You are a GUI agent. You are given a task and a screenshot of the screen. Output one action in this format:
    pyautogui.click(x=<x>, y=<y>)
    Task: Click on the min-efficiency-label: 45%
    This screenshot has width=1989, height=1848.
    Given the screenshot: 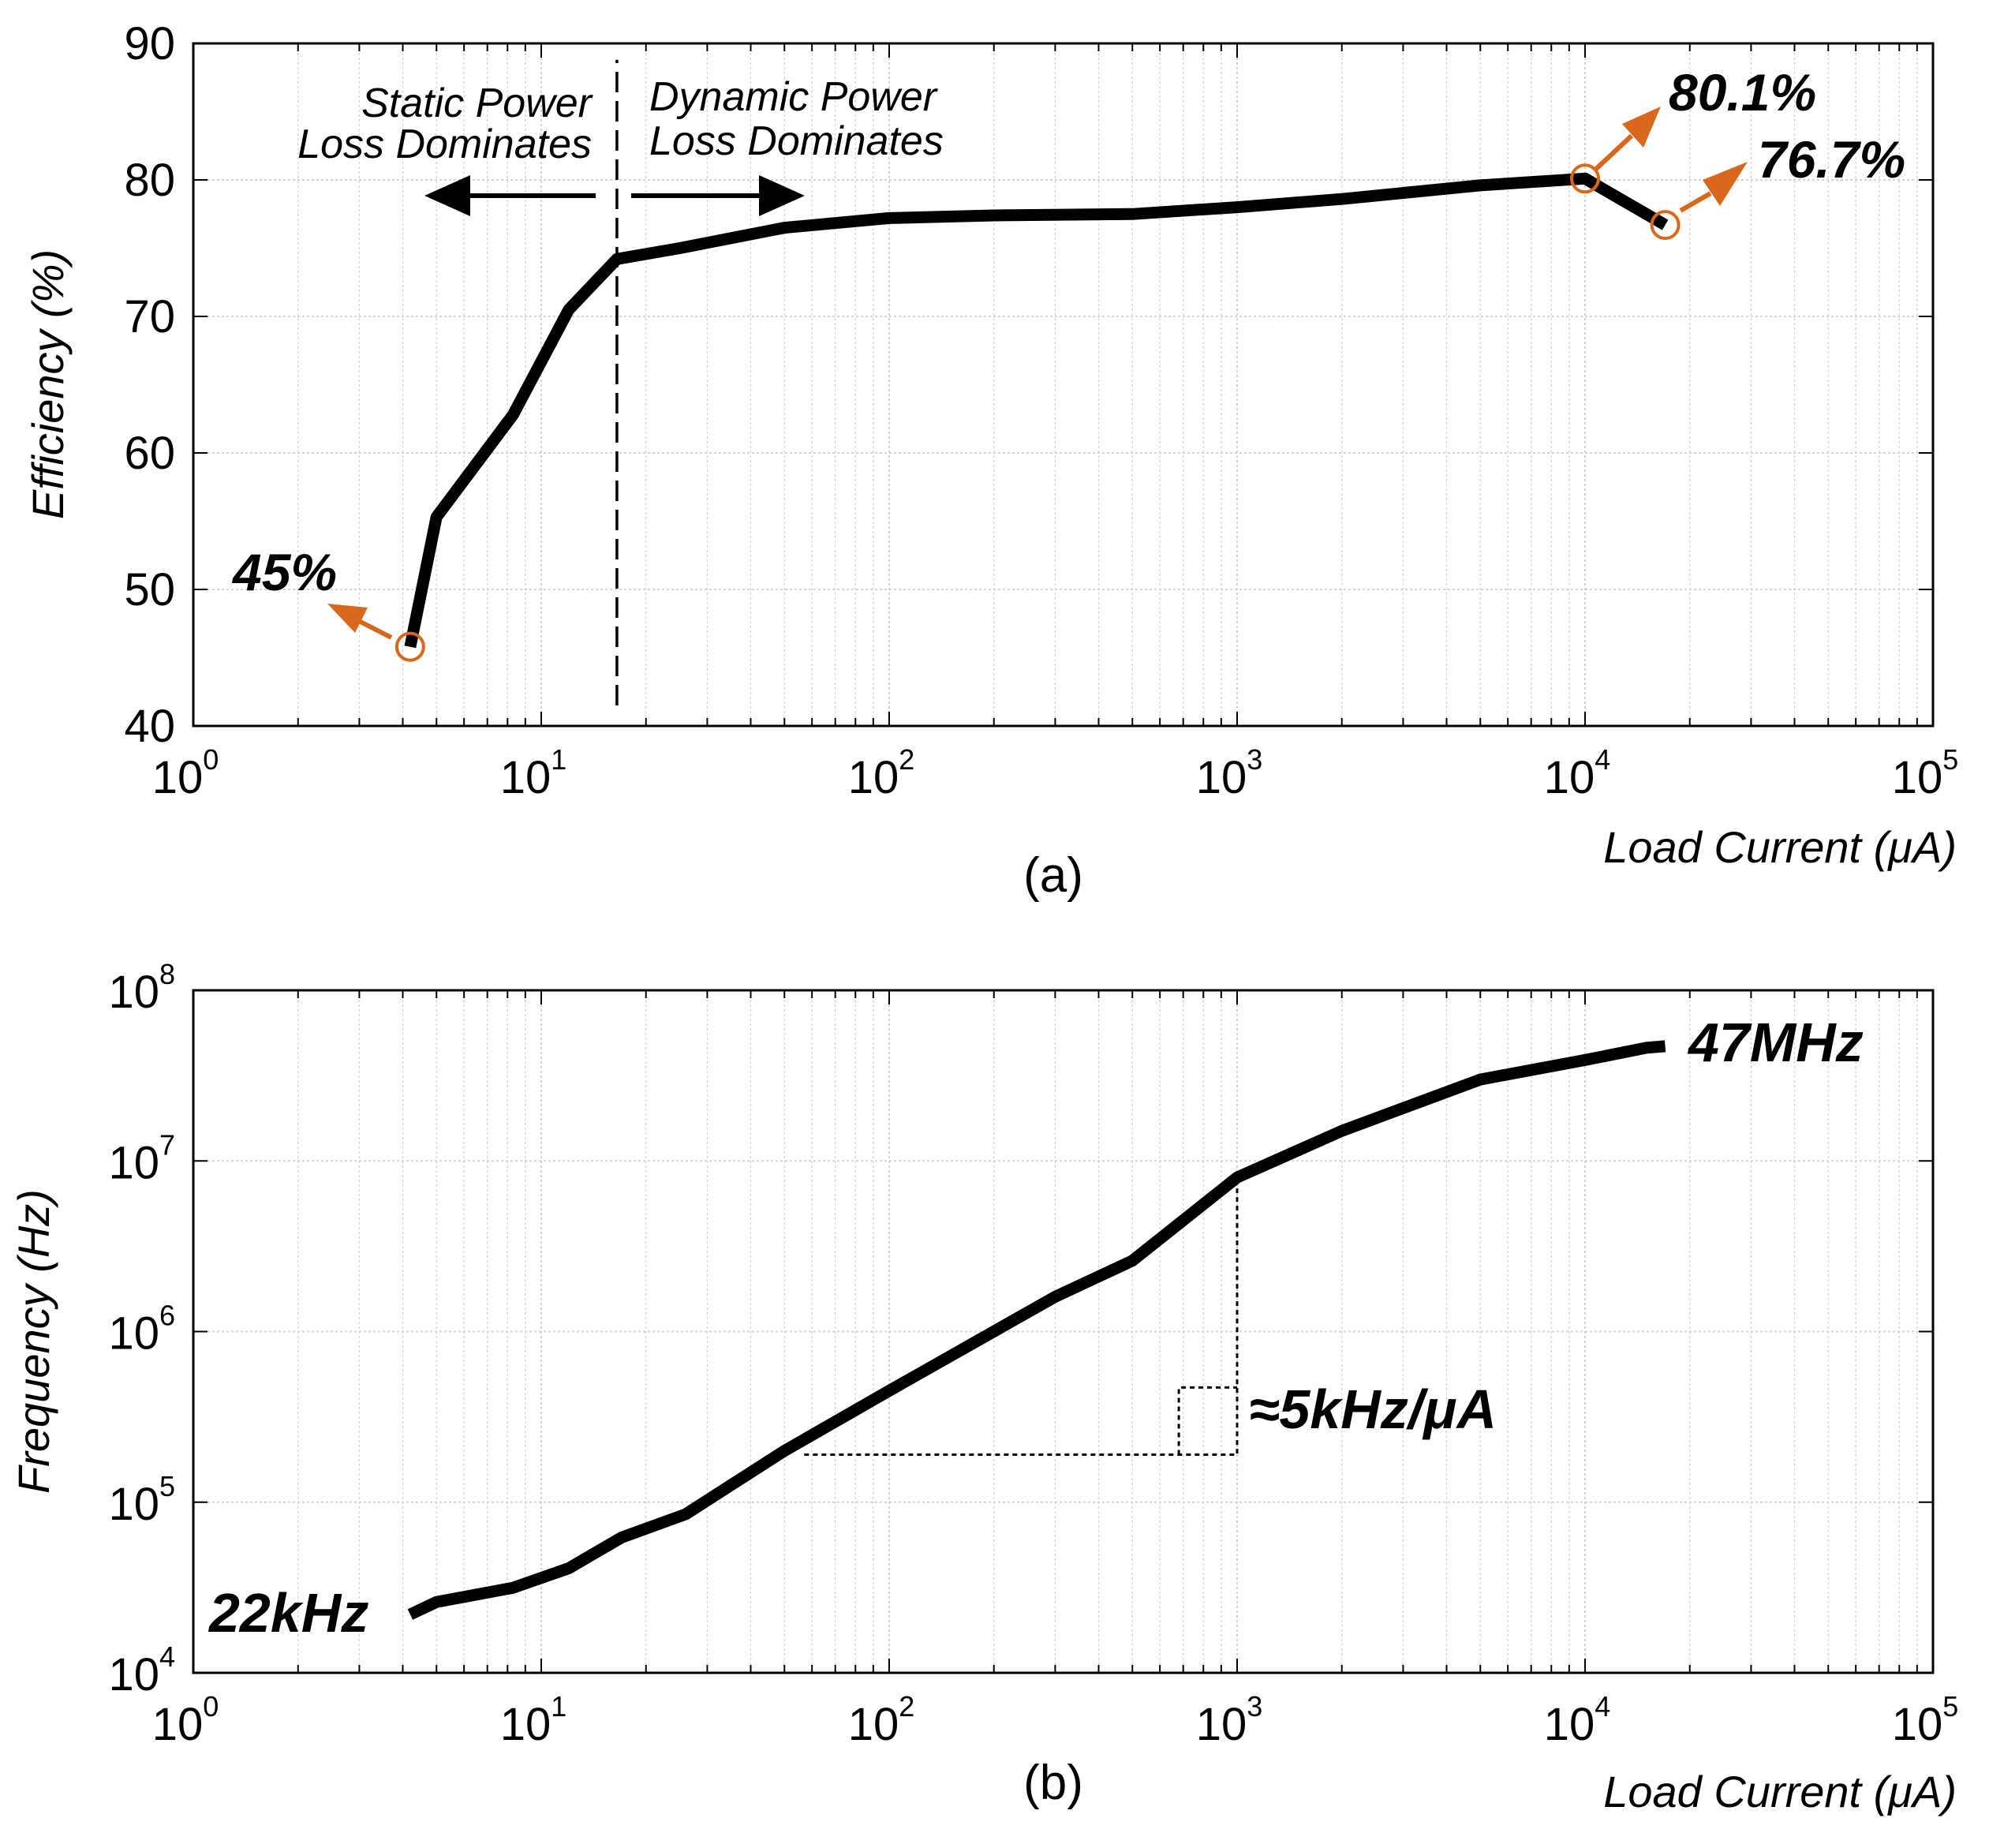 What is the action you would take?
    pyautogui.click(x=284, y=572)
    